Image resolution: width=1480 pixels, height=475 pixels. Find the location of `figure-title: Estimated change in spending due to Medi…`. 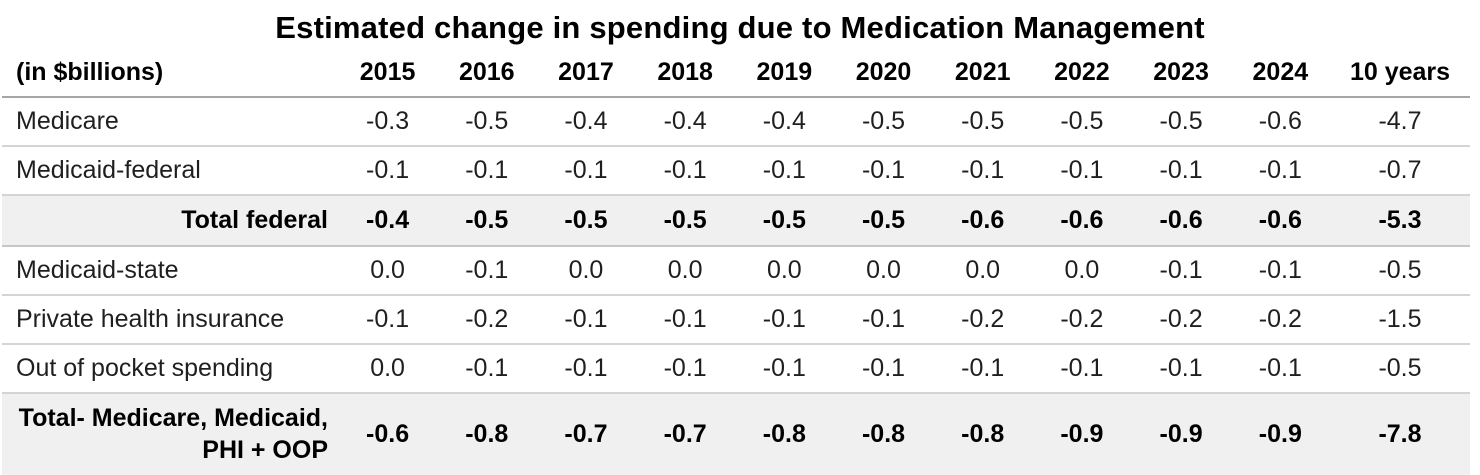

figure-title: Estimated change in spending due to Medi… is located at coordinates (740, 27).